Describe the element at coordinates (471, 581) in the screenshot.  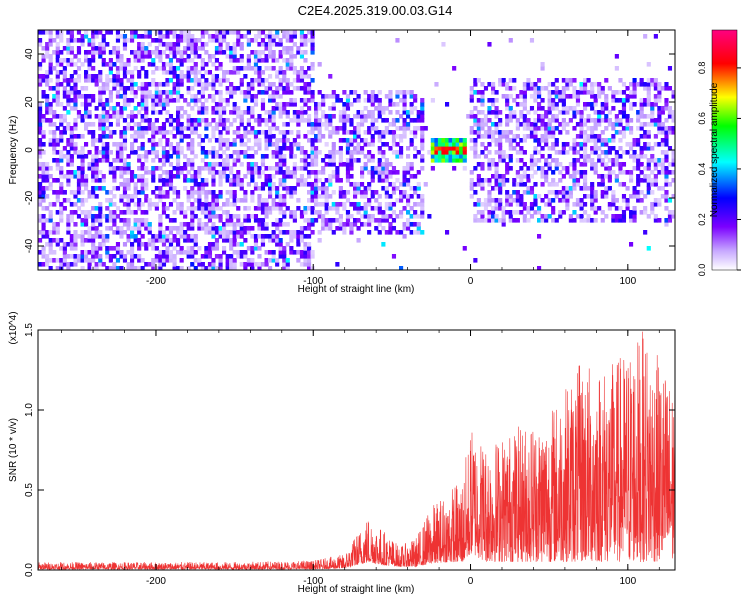
I see `snr-x-tick-label: 0` at that location.